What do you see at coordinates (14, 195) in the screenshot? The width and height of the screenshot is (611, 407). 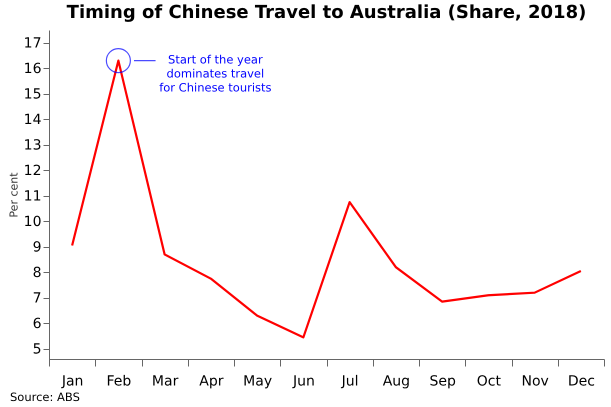 I see `y-axis-title: Per cent` at bounding box center [14, 195].